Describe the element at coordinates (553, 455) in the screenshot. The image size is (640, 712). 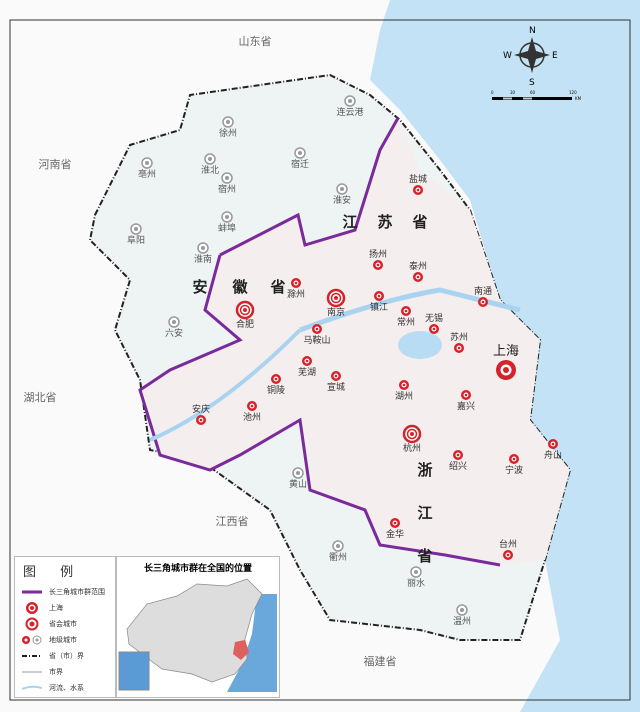
I see `city-label: 舟山` at that location.